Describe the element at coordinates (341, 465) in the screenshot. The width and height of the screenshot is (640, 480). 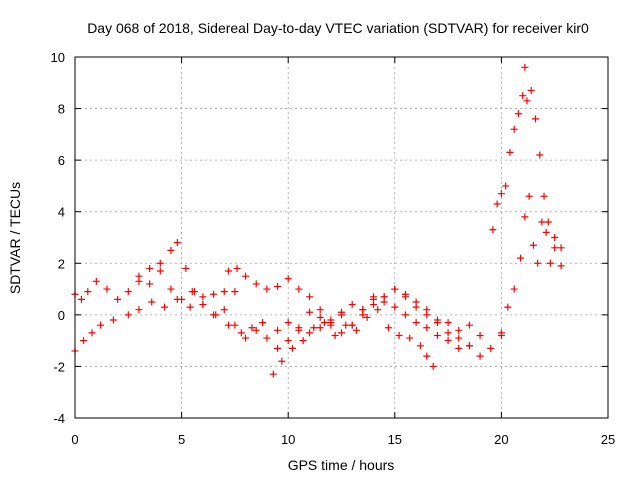
I see `x-axis-label: GPS time / hours` at that location.